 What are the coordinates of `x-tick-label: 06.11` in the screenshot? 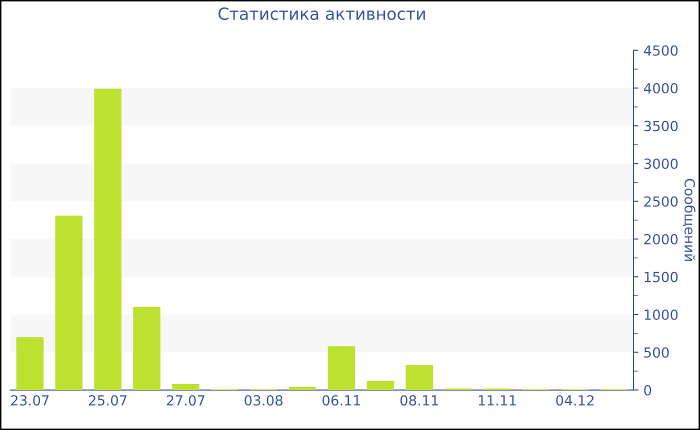 It's located at (341, 400).